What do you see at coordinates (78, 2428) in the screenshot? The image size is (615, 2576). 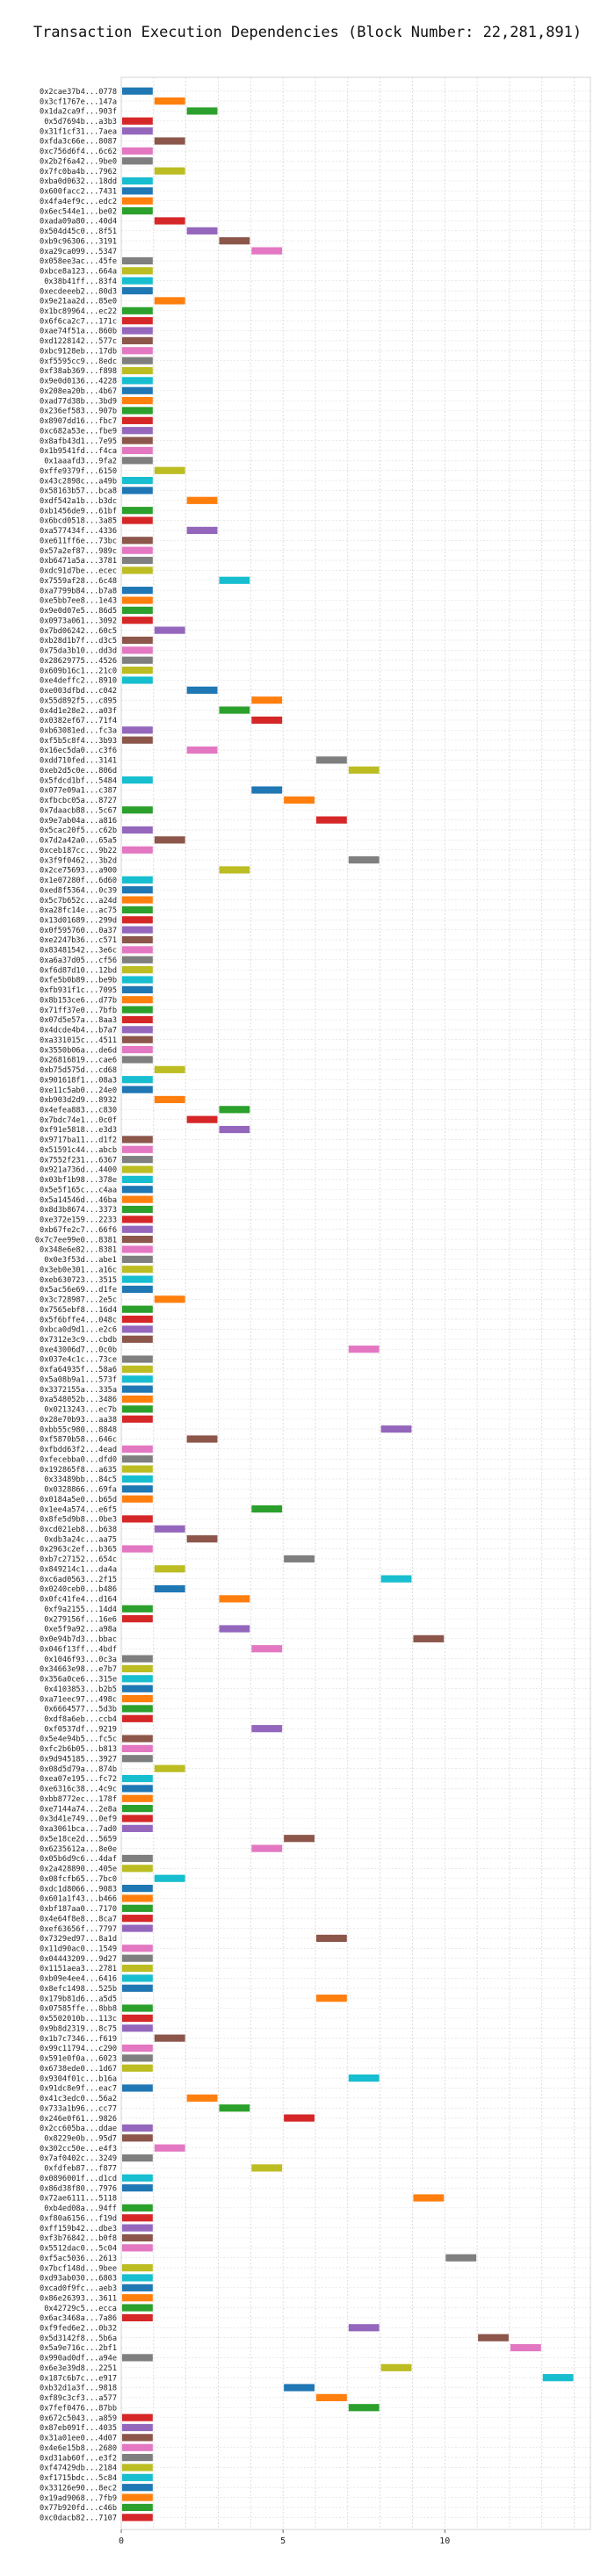 I see `y-tick-label: 0x87eb091f...4035` at bounding box center [78, 2428].